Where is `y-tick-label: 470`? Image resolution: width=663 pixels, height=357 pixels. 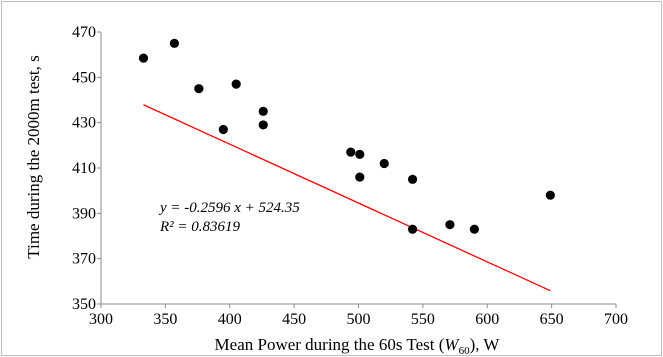
y-tick-label: 470 is located at coordinates (84, 32).